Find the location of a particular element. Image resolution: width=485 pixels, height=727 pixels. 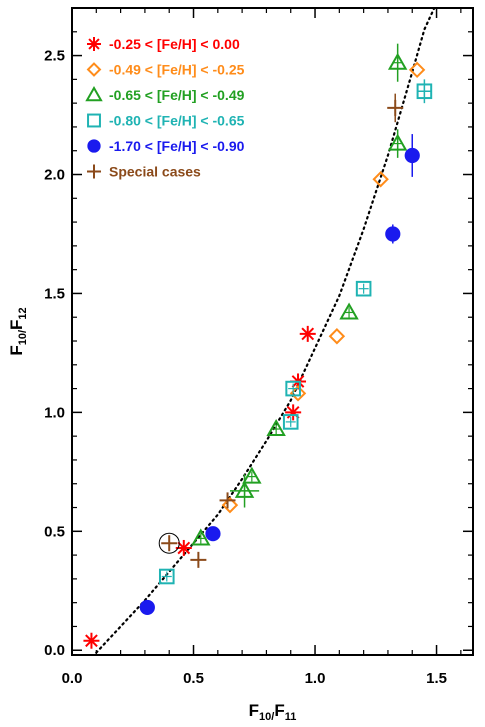

legend-entry: -0.80 < [Fe/H] < -0.65 is located at coordinates (166, 121).